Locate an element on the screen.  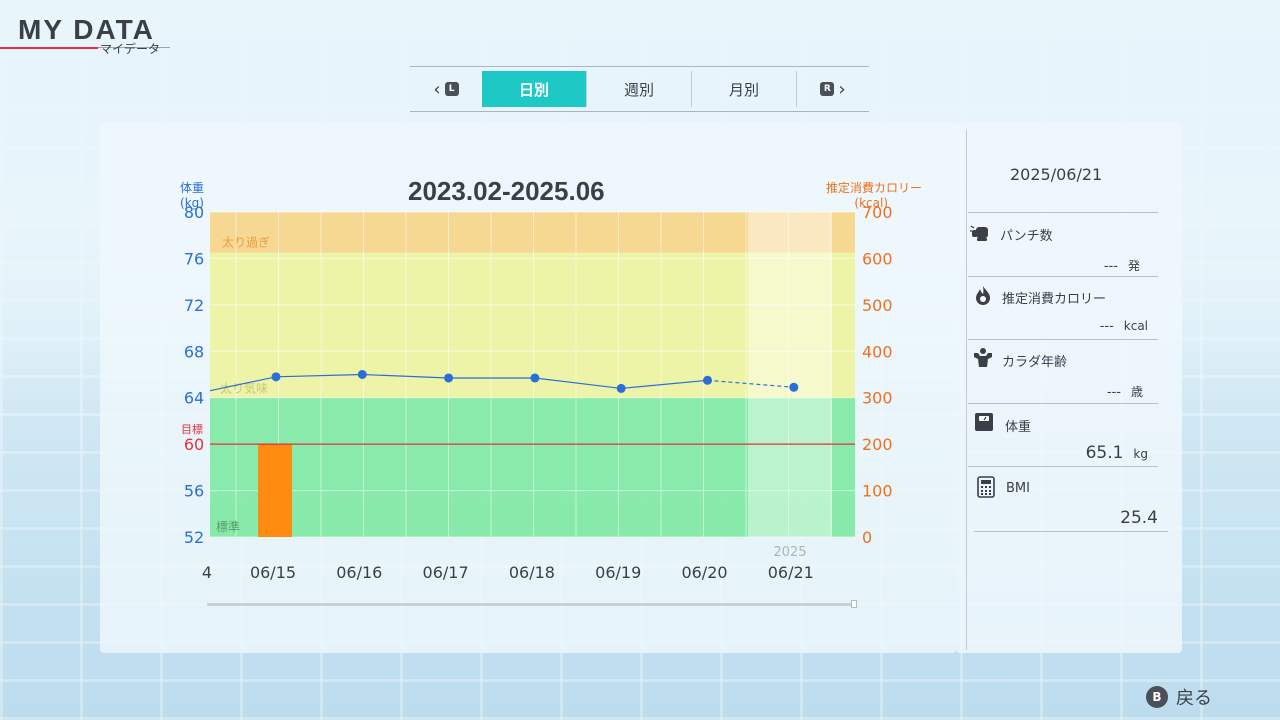
calorie-axis-unit: (kcal) is located at coordinates (871, 203).